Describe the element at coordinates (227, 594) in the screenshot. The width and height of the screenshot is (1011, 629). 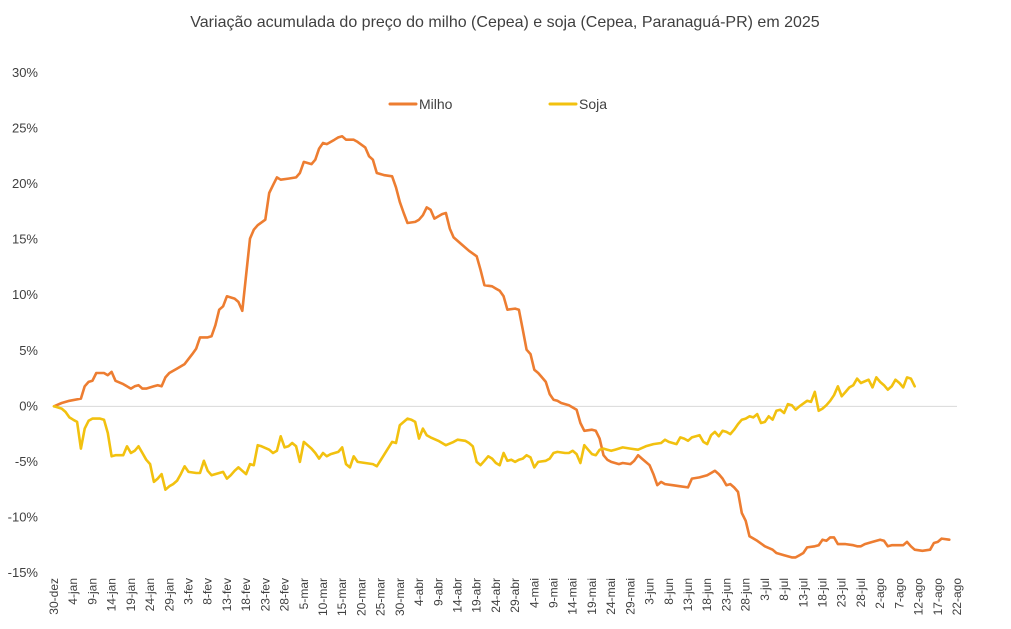
I see `x-tick-label: 13-fev` at that location.